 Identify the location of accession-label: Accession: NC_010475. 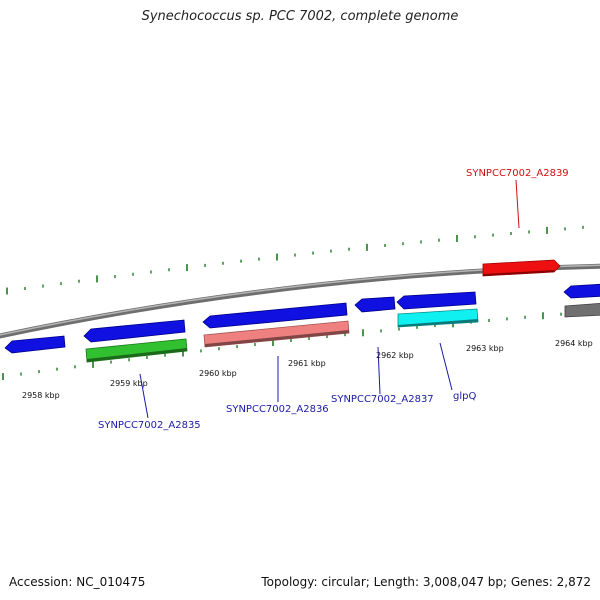
(77, 582).